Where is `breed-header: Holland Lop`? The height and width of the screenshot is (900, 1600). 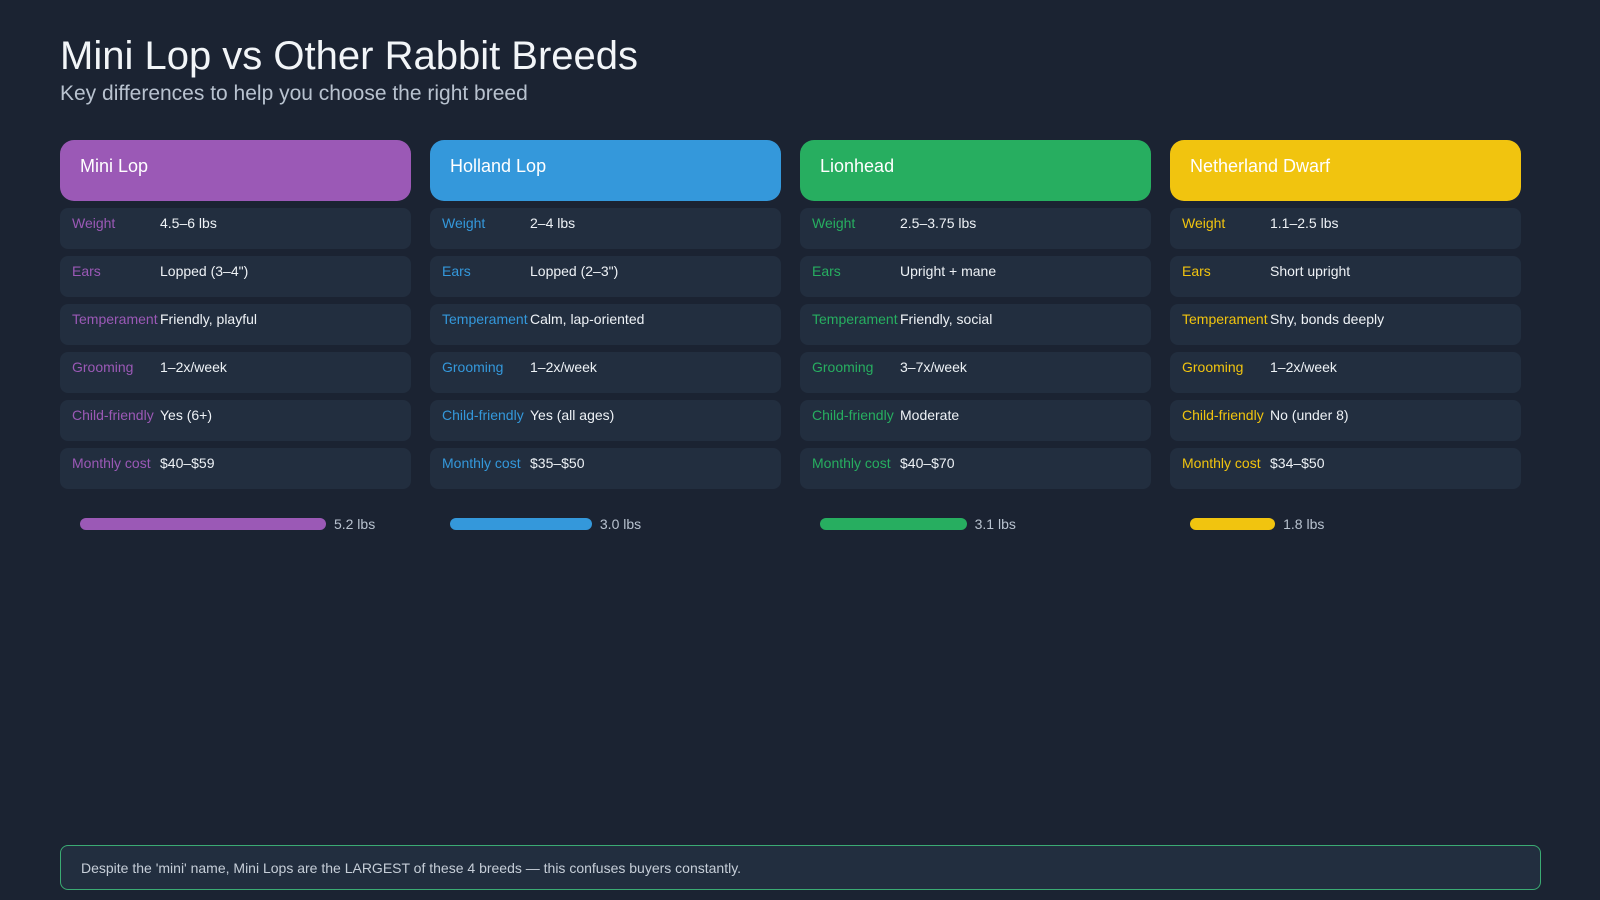 breed-header: Holland Lop is located at coordinates (605, 170).